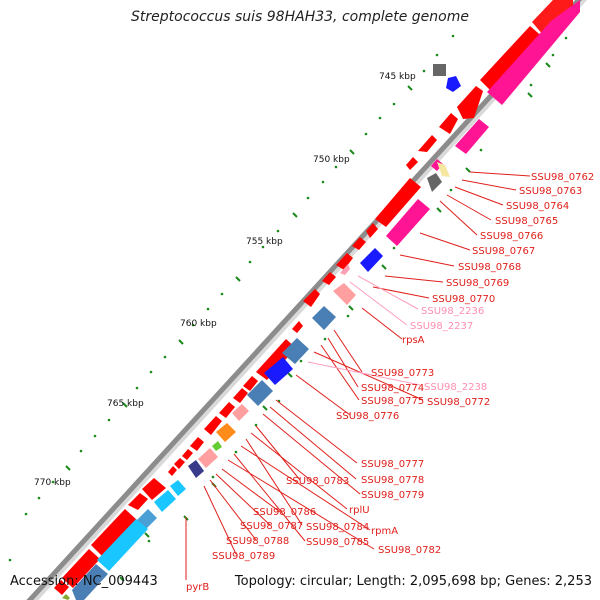  What do you see at coordinates (503, 251) in the screenshot?
I see `gene-label: SSU98_0767` at bounding box center [503, 251].